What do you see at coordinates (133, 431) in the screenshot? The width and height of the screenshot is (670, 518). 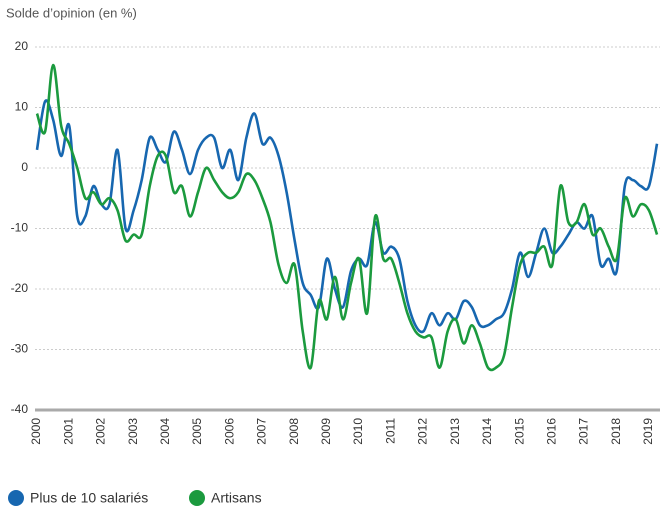 I see `x-tick-label: 2003` at bounding box center [133, 431].